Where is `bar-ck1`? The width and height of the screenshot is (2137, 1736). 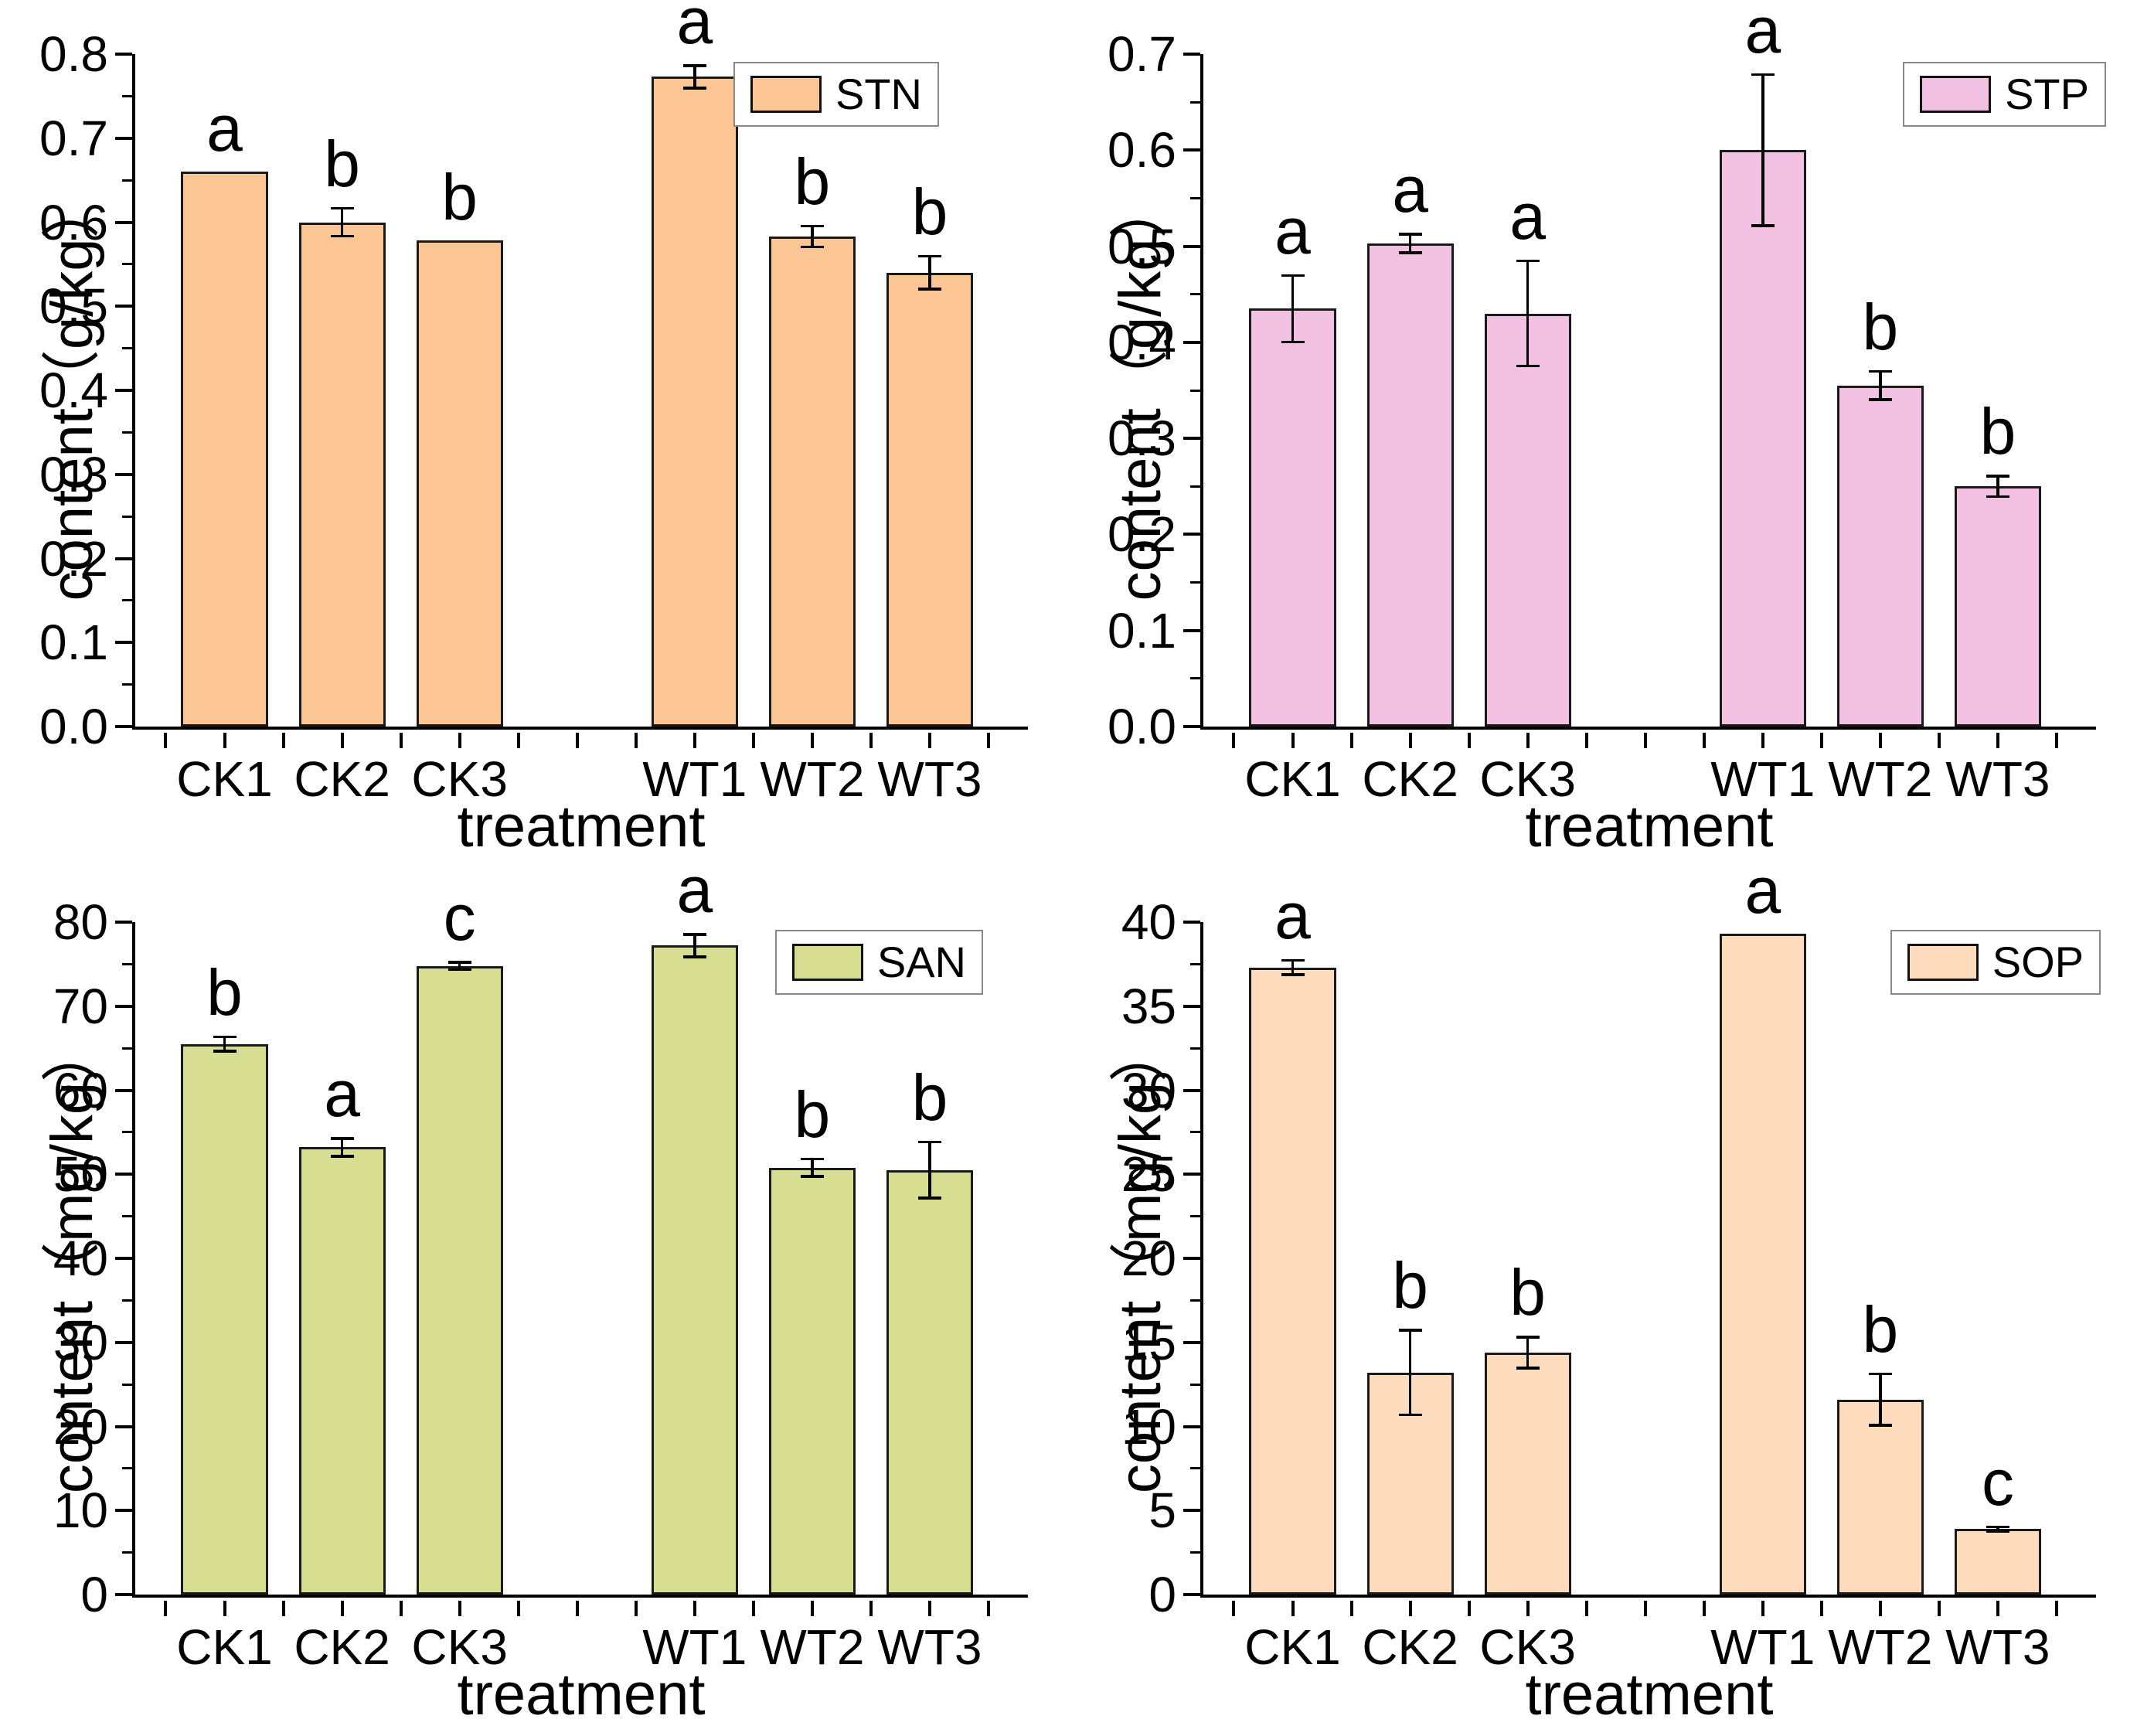
bar-ck1 is located at coordinates (1292, 1281).